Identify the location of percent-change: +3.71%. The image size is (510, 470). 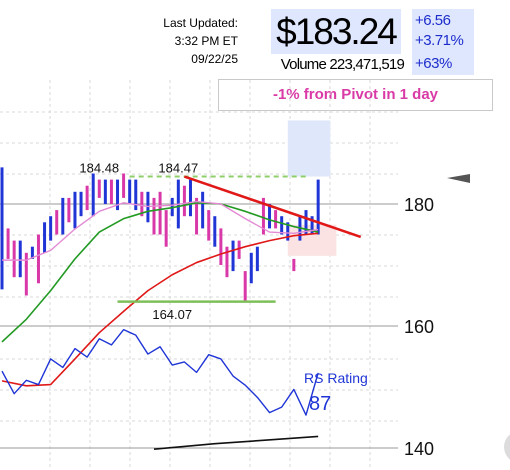
(439, 40).